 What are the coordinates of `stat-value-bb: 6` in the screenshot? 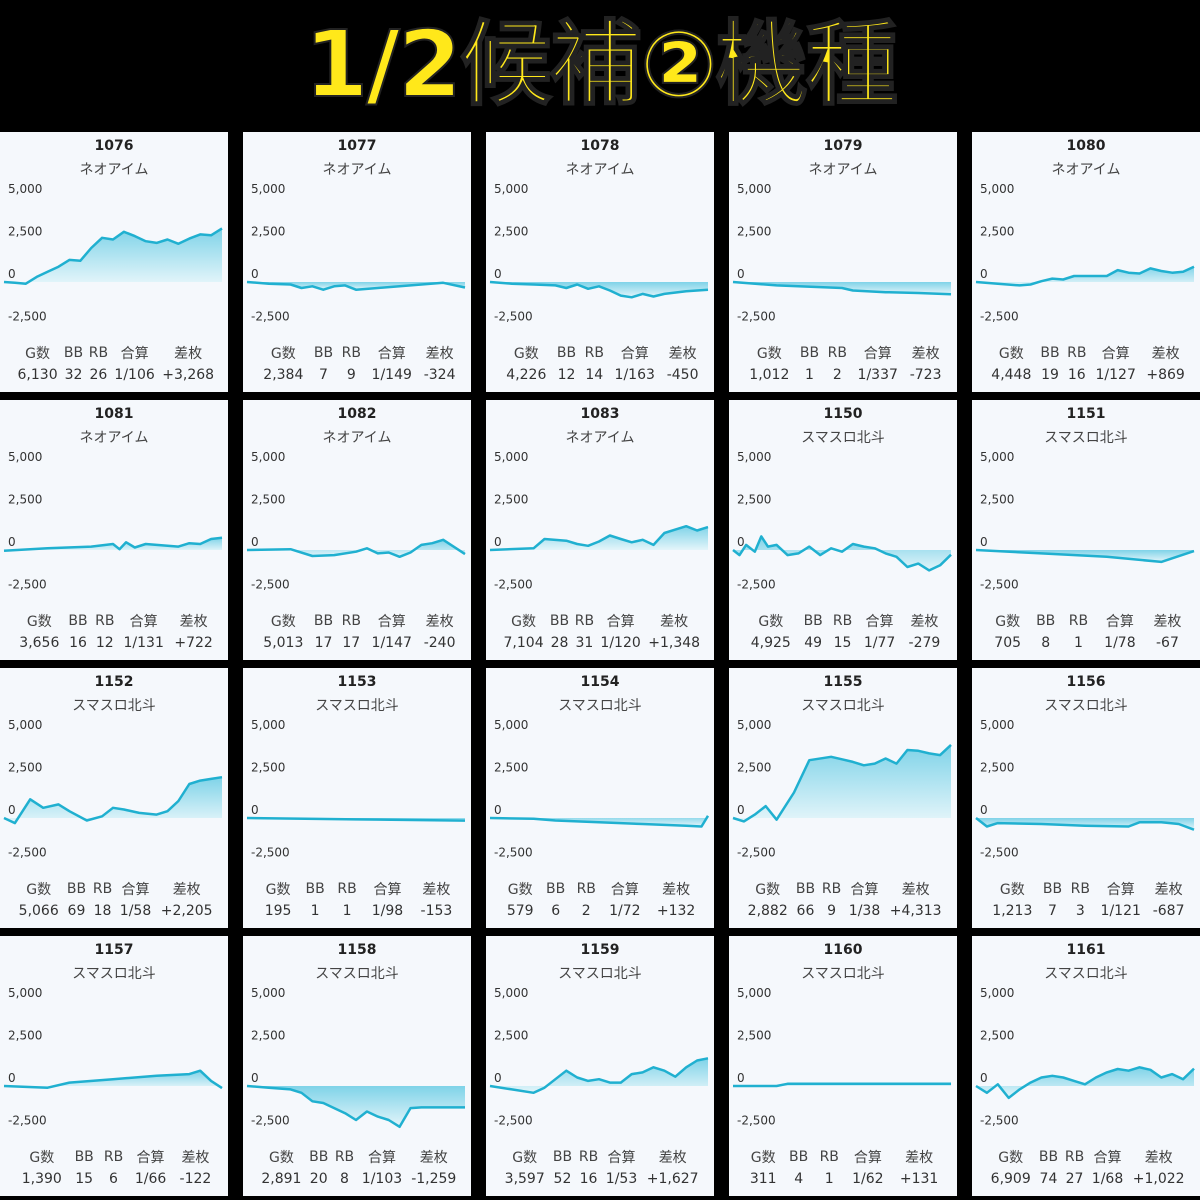 It's located at (556, 911).